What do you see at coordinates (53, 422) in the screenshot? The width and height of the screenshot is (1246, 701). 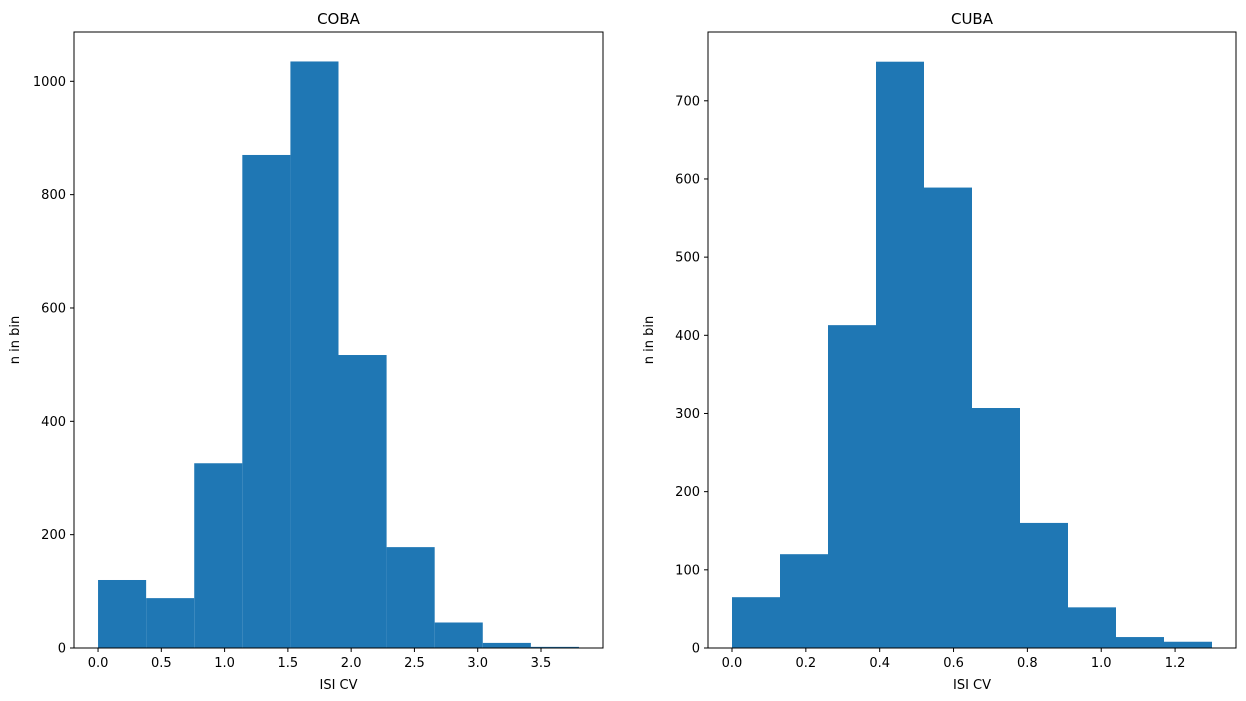 I see `coba-y-tick-label: 400` at bounding box center [53, 422].